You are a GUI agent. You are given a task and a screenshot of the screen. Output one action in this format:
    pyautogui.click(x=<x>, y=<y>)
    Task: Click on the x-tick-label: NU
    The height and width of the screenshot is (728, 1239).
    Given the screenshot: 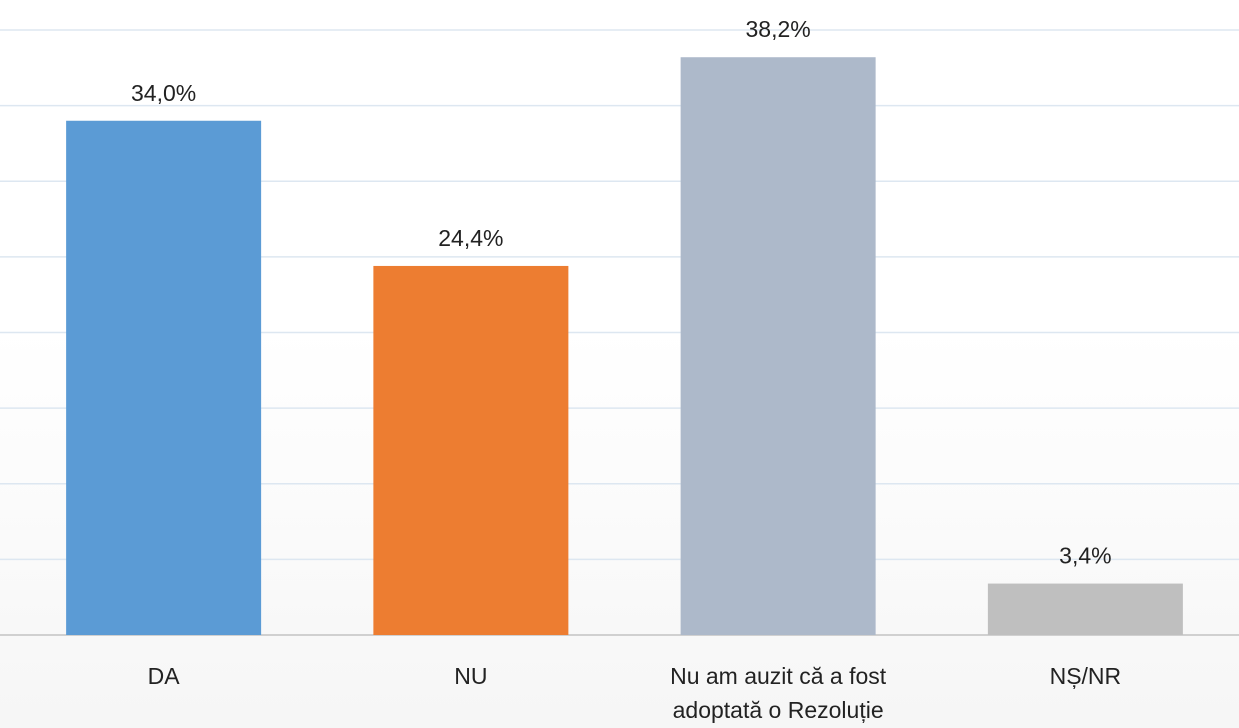 What is the action you would take?
    pyautogui.click(x=471, y=676)
    